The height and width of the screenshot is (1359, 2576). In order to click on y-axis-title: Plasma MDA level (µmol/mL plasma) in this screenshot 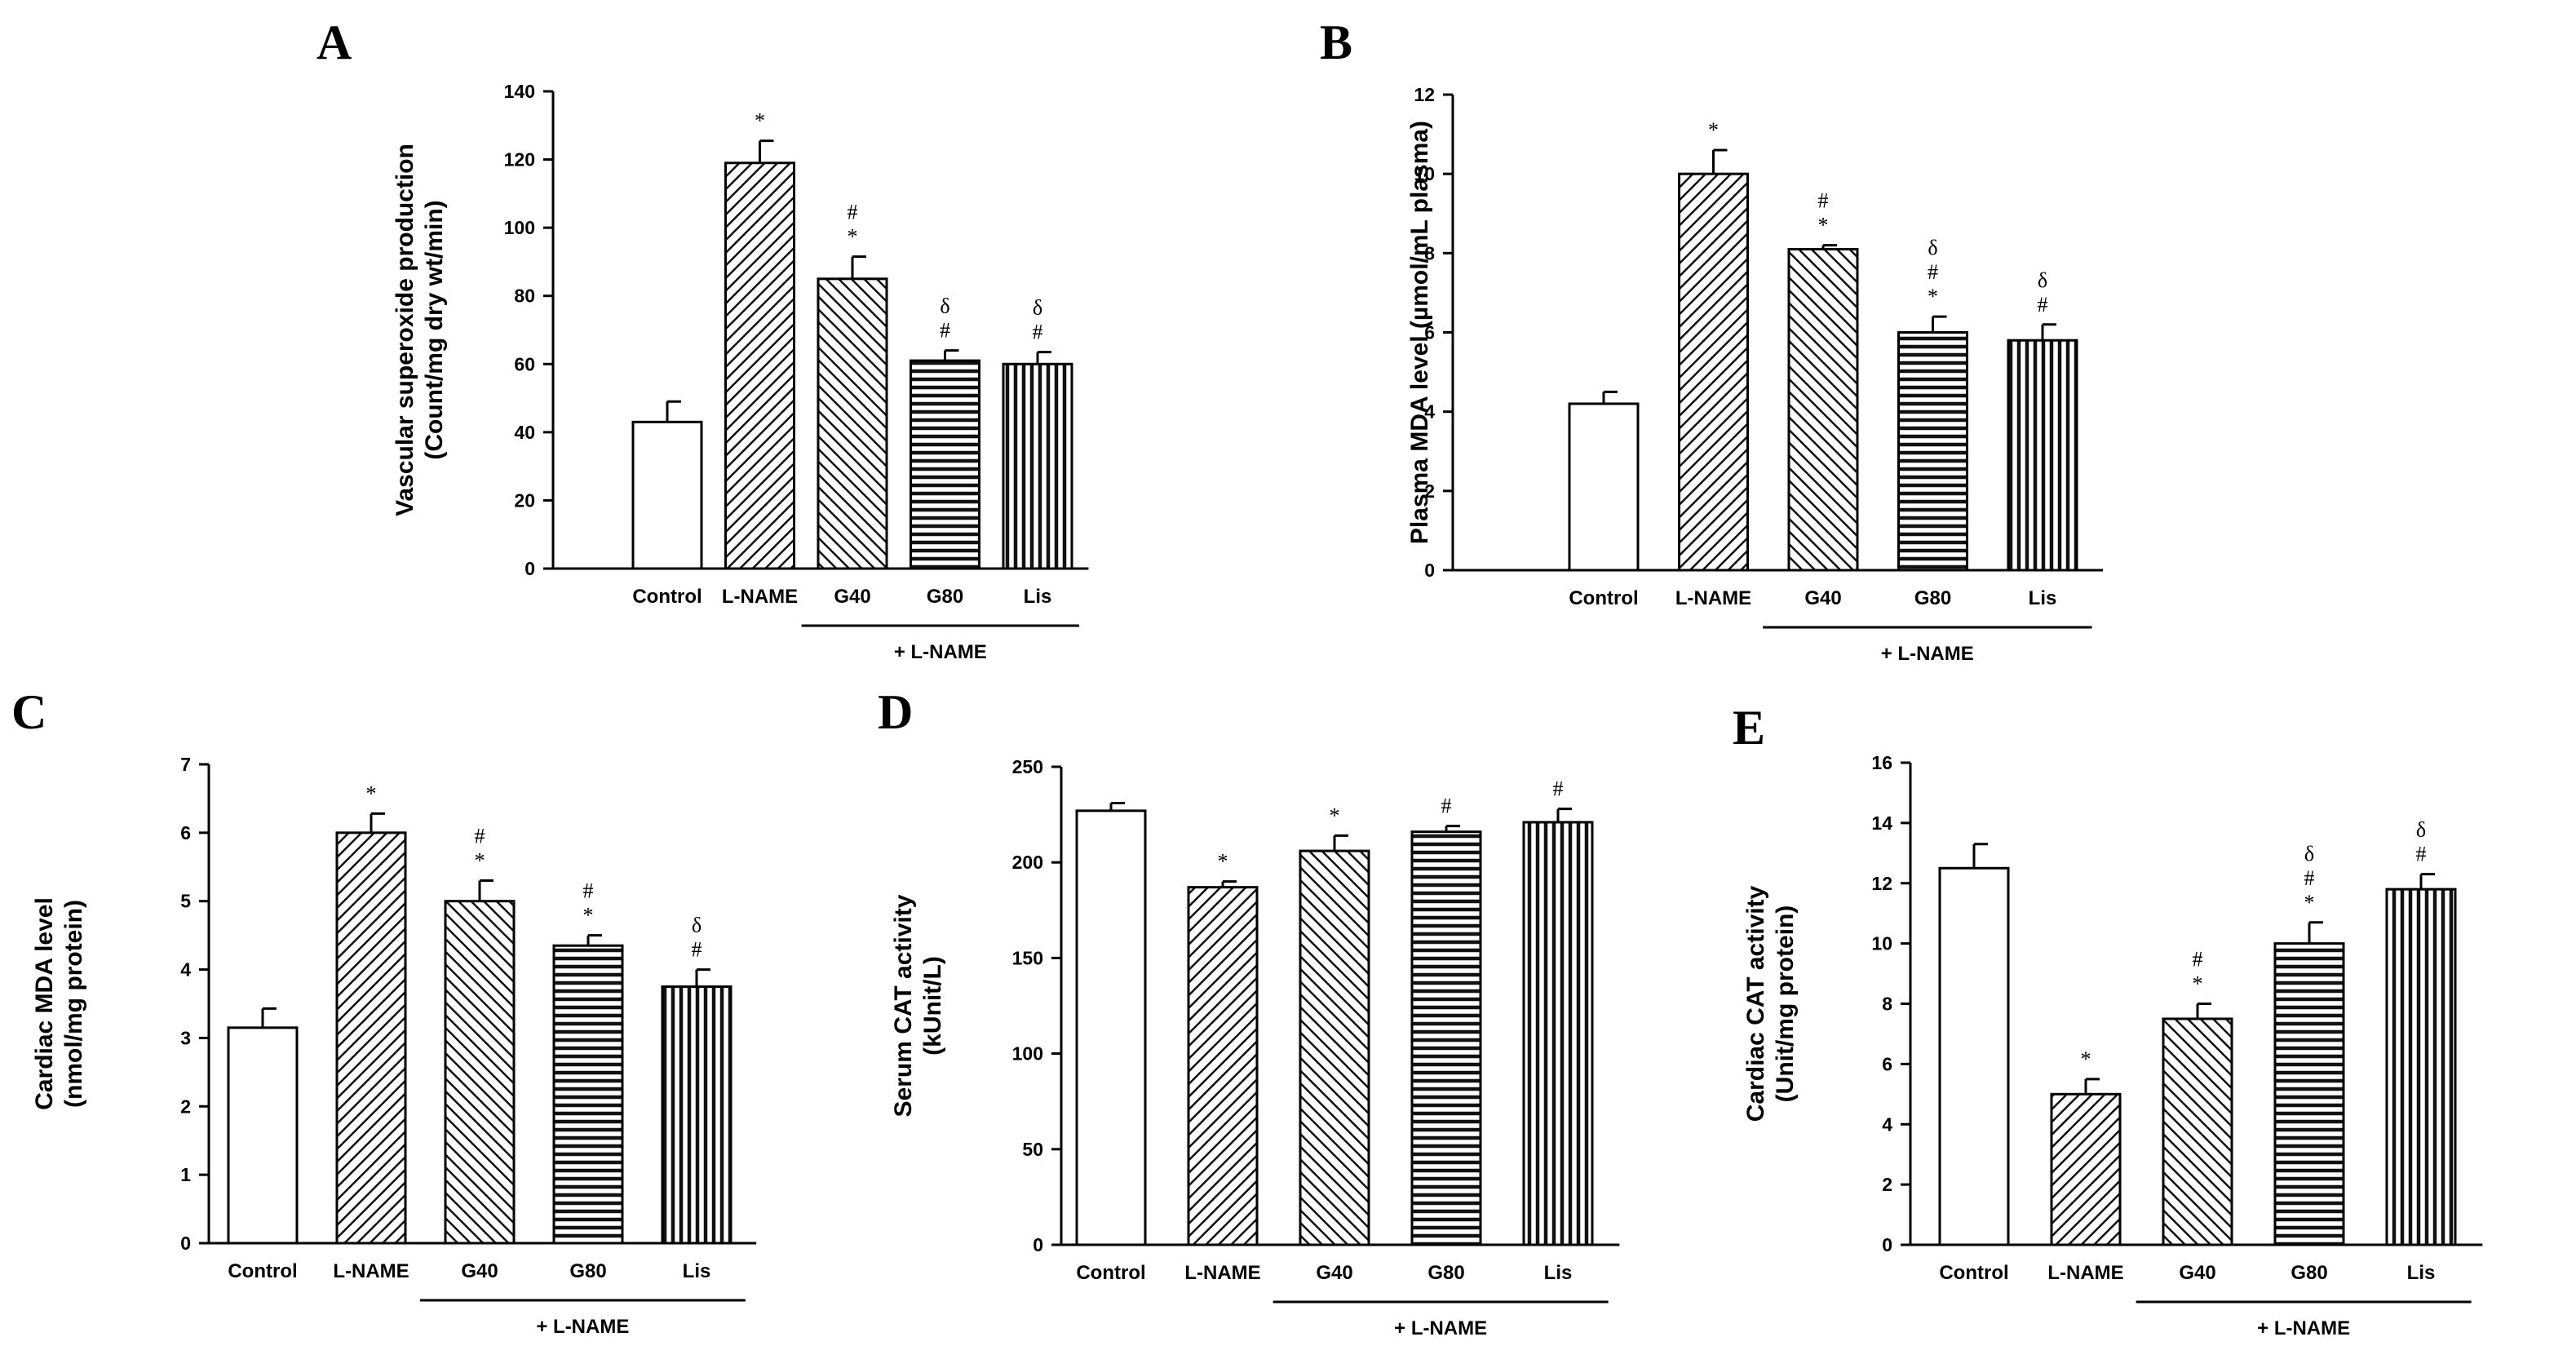, I will do `click(1419, 332)`.